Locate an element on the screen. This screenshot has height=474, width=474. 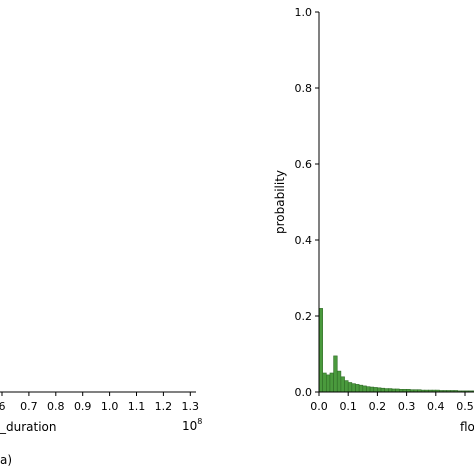
right-x-tick-label: 0.0 is located at coordinates (319, 406).